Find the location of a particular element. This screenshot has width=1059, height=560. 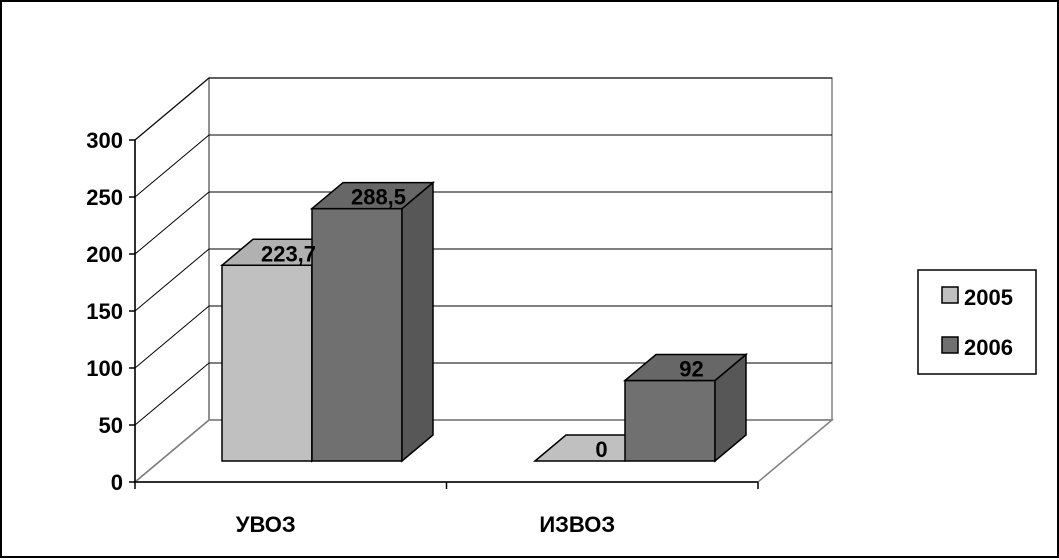

category-label: УВОЗ is located at coordinates (266, 524).